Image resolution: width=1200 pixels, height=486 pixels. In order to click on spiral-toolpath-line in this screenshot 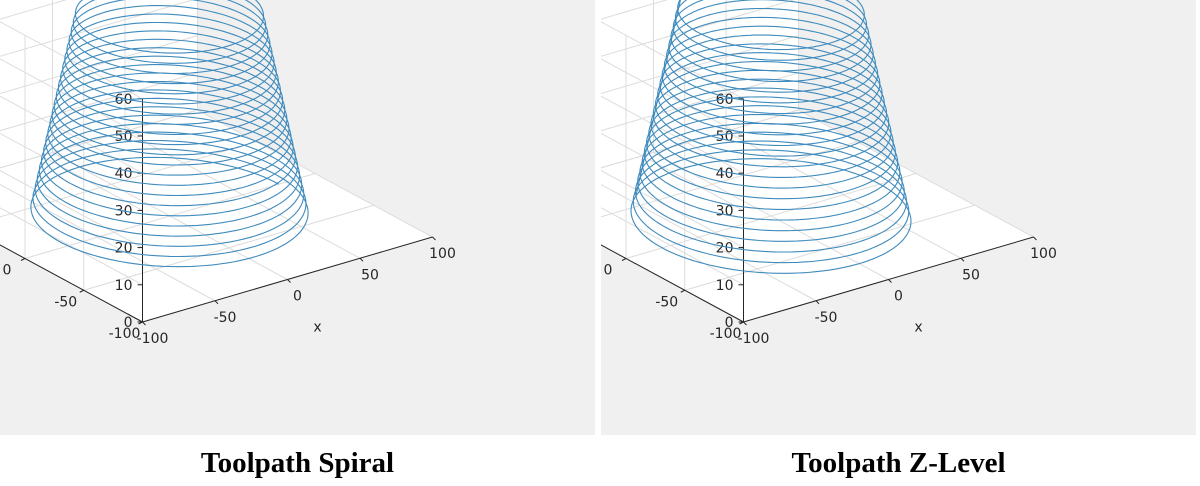, I will do `click(169, 134)`.